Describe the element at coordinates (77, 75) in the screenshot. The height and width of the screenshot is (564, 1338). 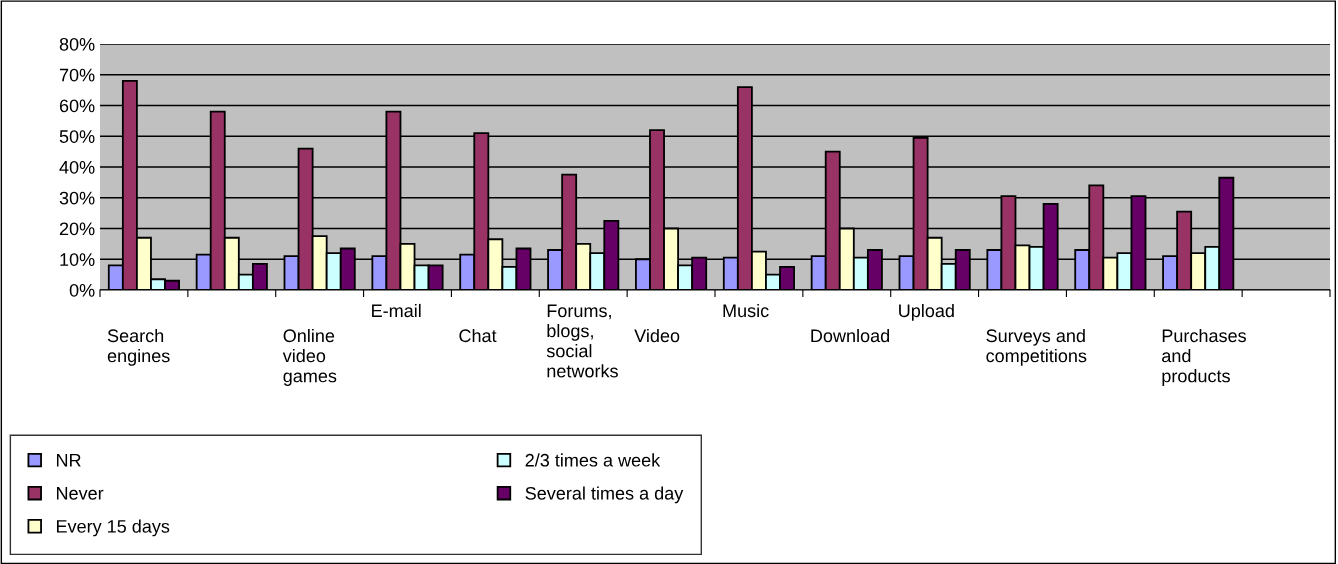
I see `y-tick-label: 70%` at that location.